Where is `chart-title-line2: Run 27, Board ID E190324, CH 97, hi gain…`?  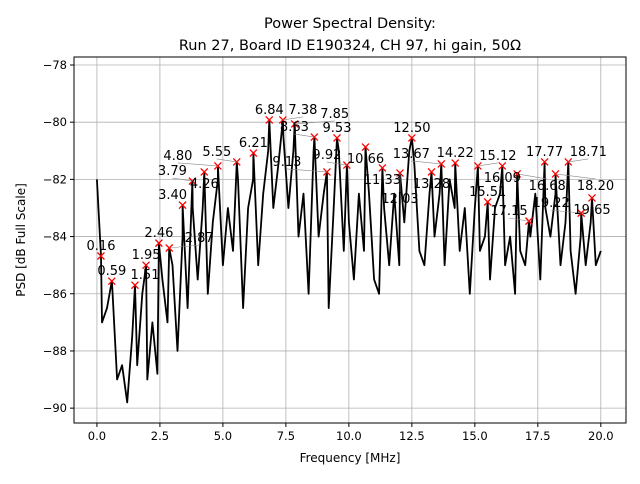
chart-title-line2: Run 27, Board ID E190324, CH 97, hi gain… is located at coordinates (350, 46).